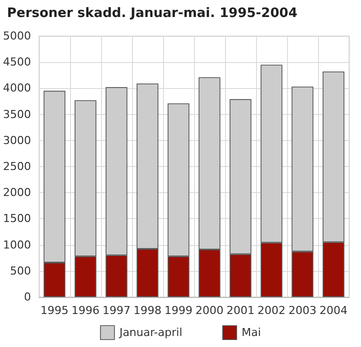  Describe the element at coordinates (302, 310) in the screenshot. I see `x-tick-label: 2003` at that location.